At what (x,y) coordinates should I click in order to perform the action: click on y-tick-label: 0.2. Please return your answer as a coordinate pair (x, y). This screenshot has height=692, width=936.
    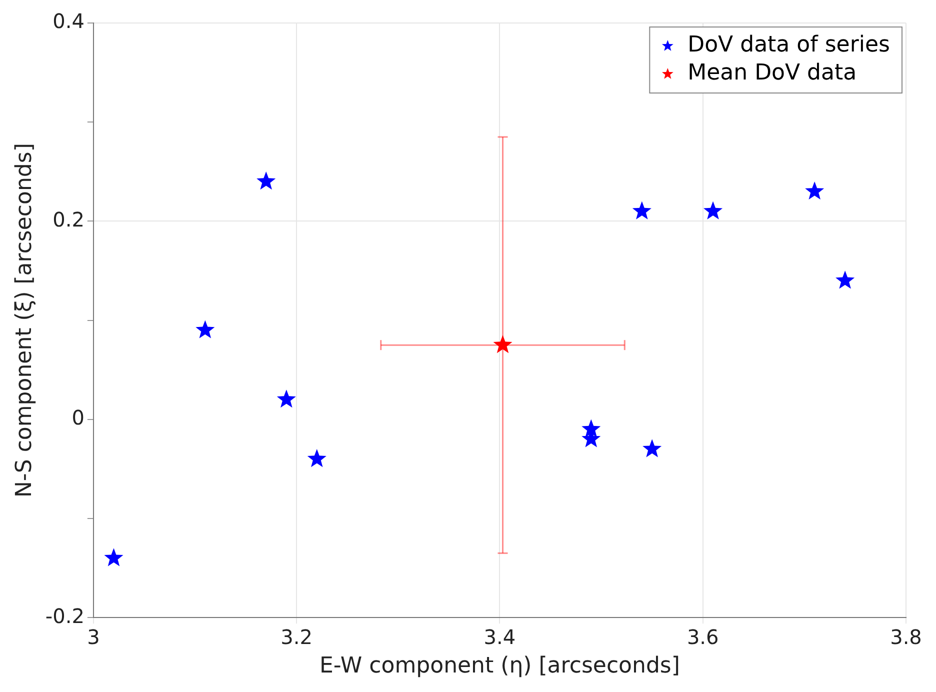
    Looking at the image, I should click on (68, 219).